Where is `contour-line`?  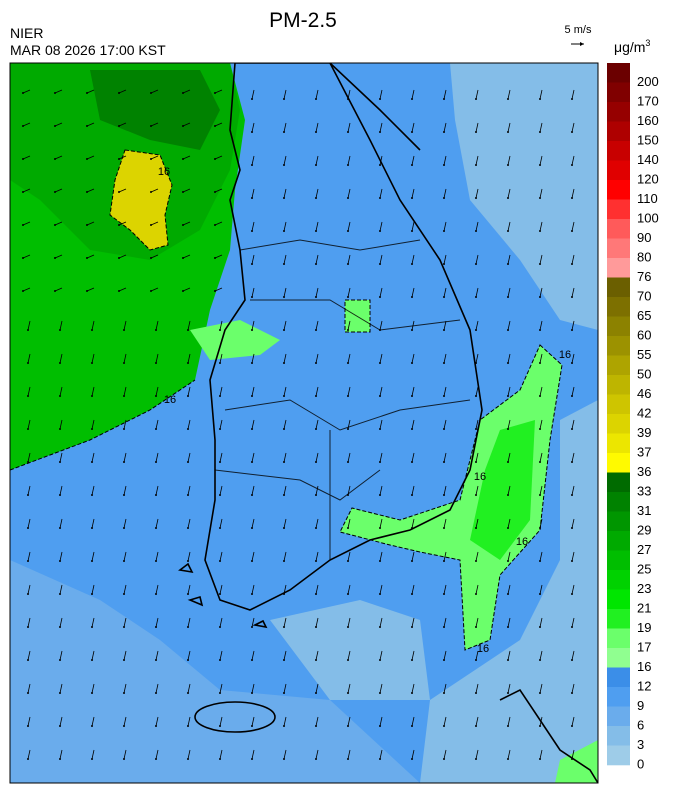
contour-line is located at coordinates (103, 425).